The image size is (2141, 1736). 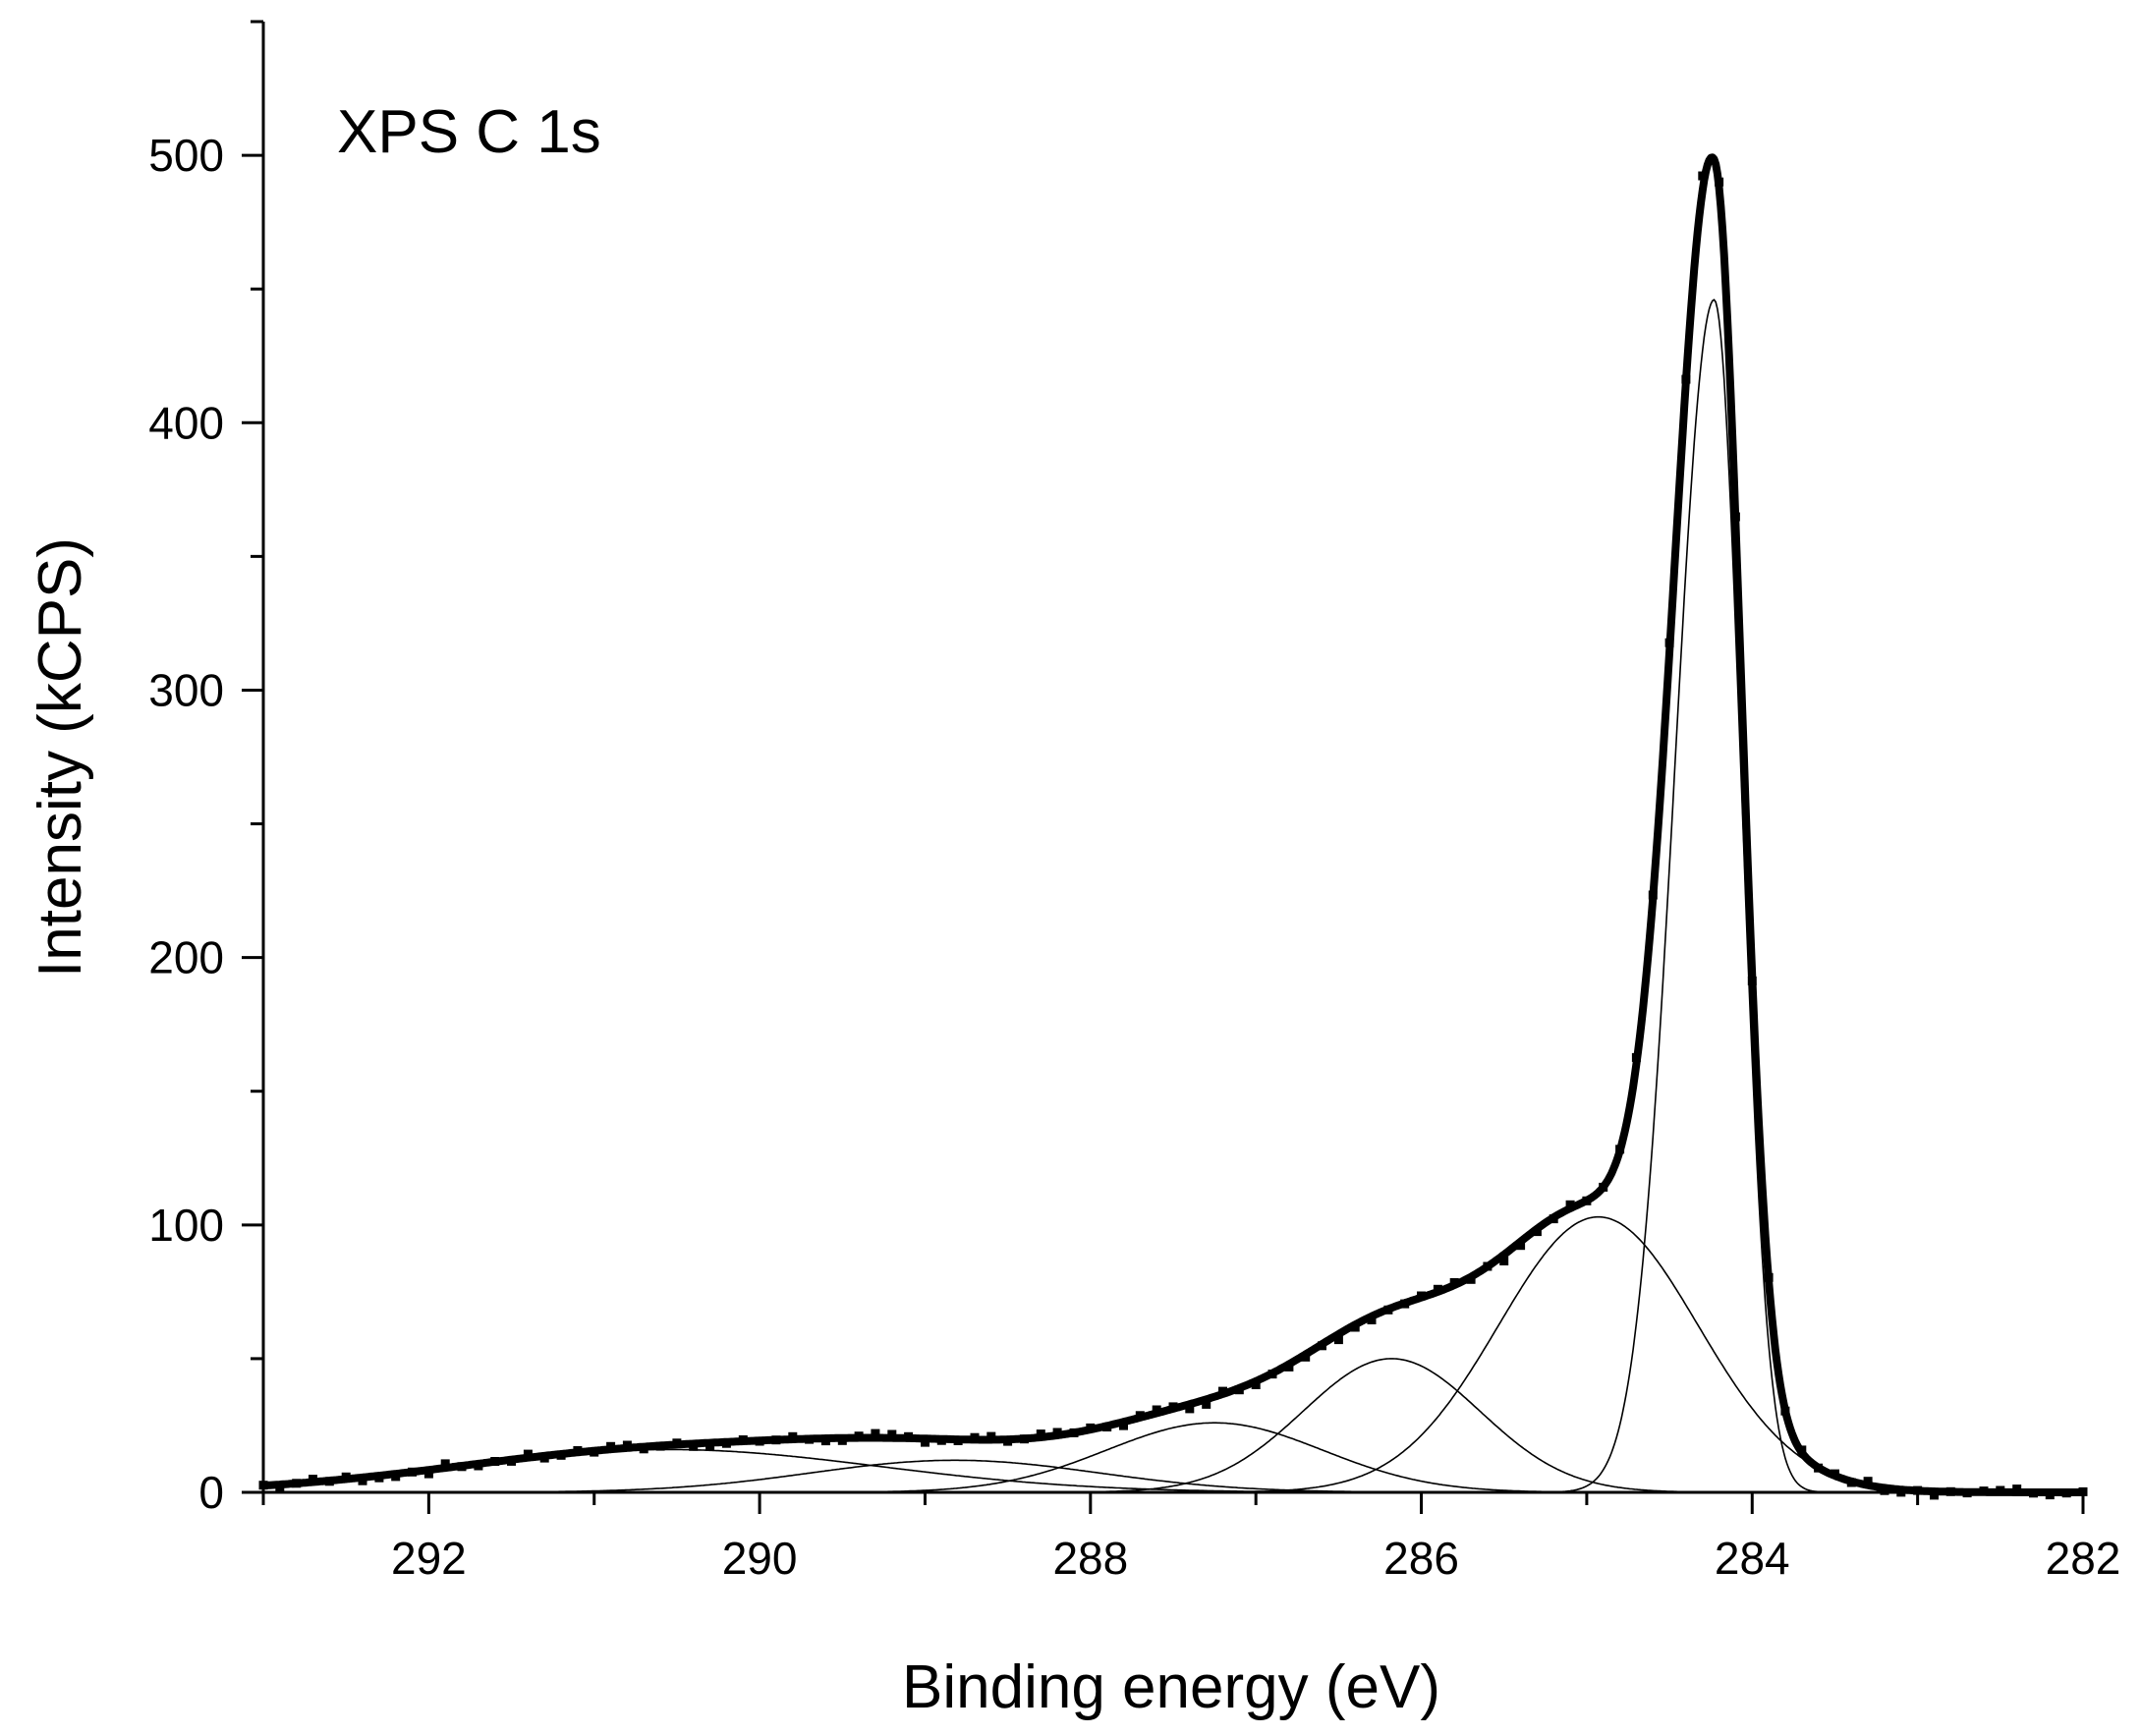 I want to click on y-tick-label: 0, so click(x=211, y=1492).